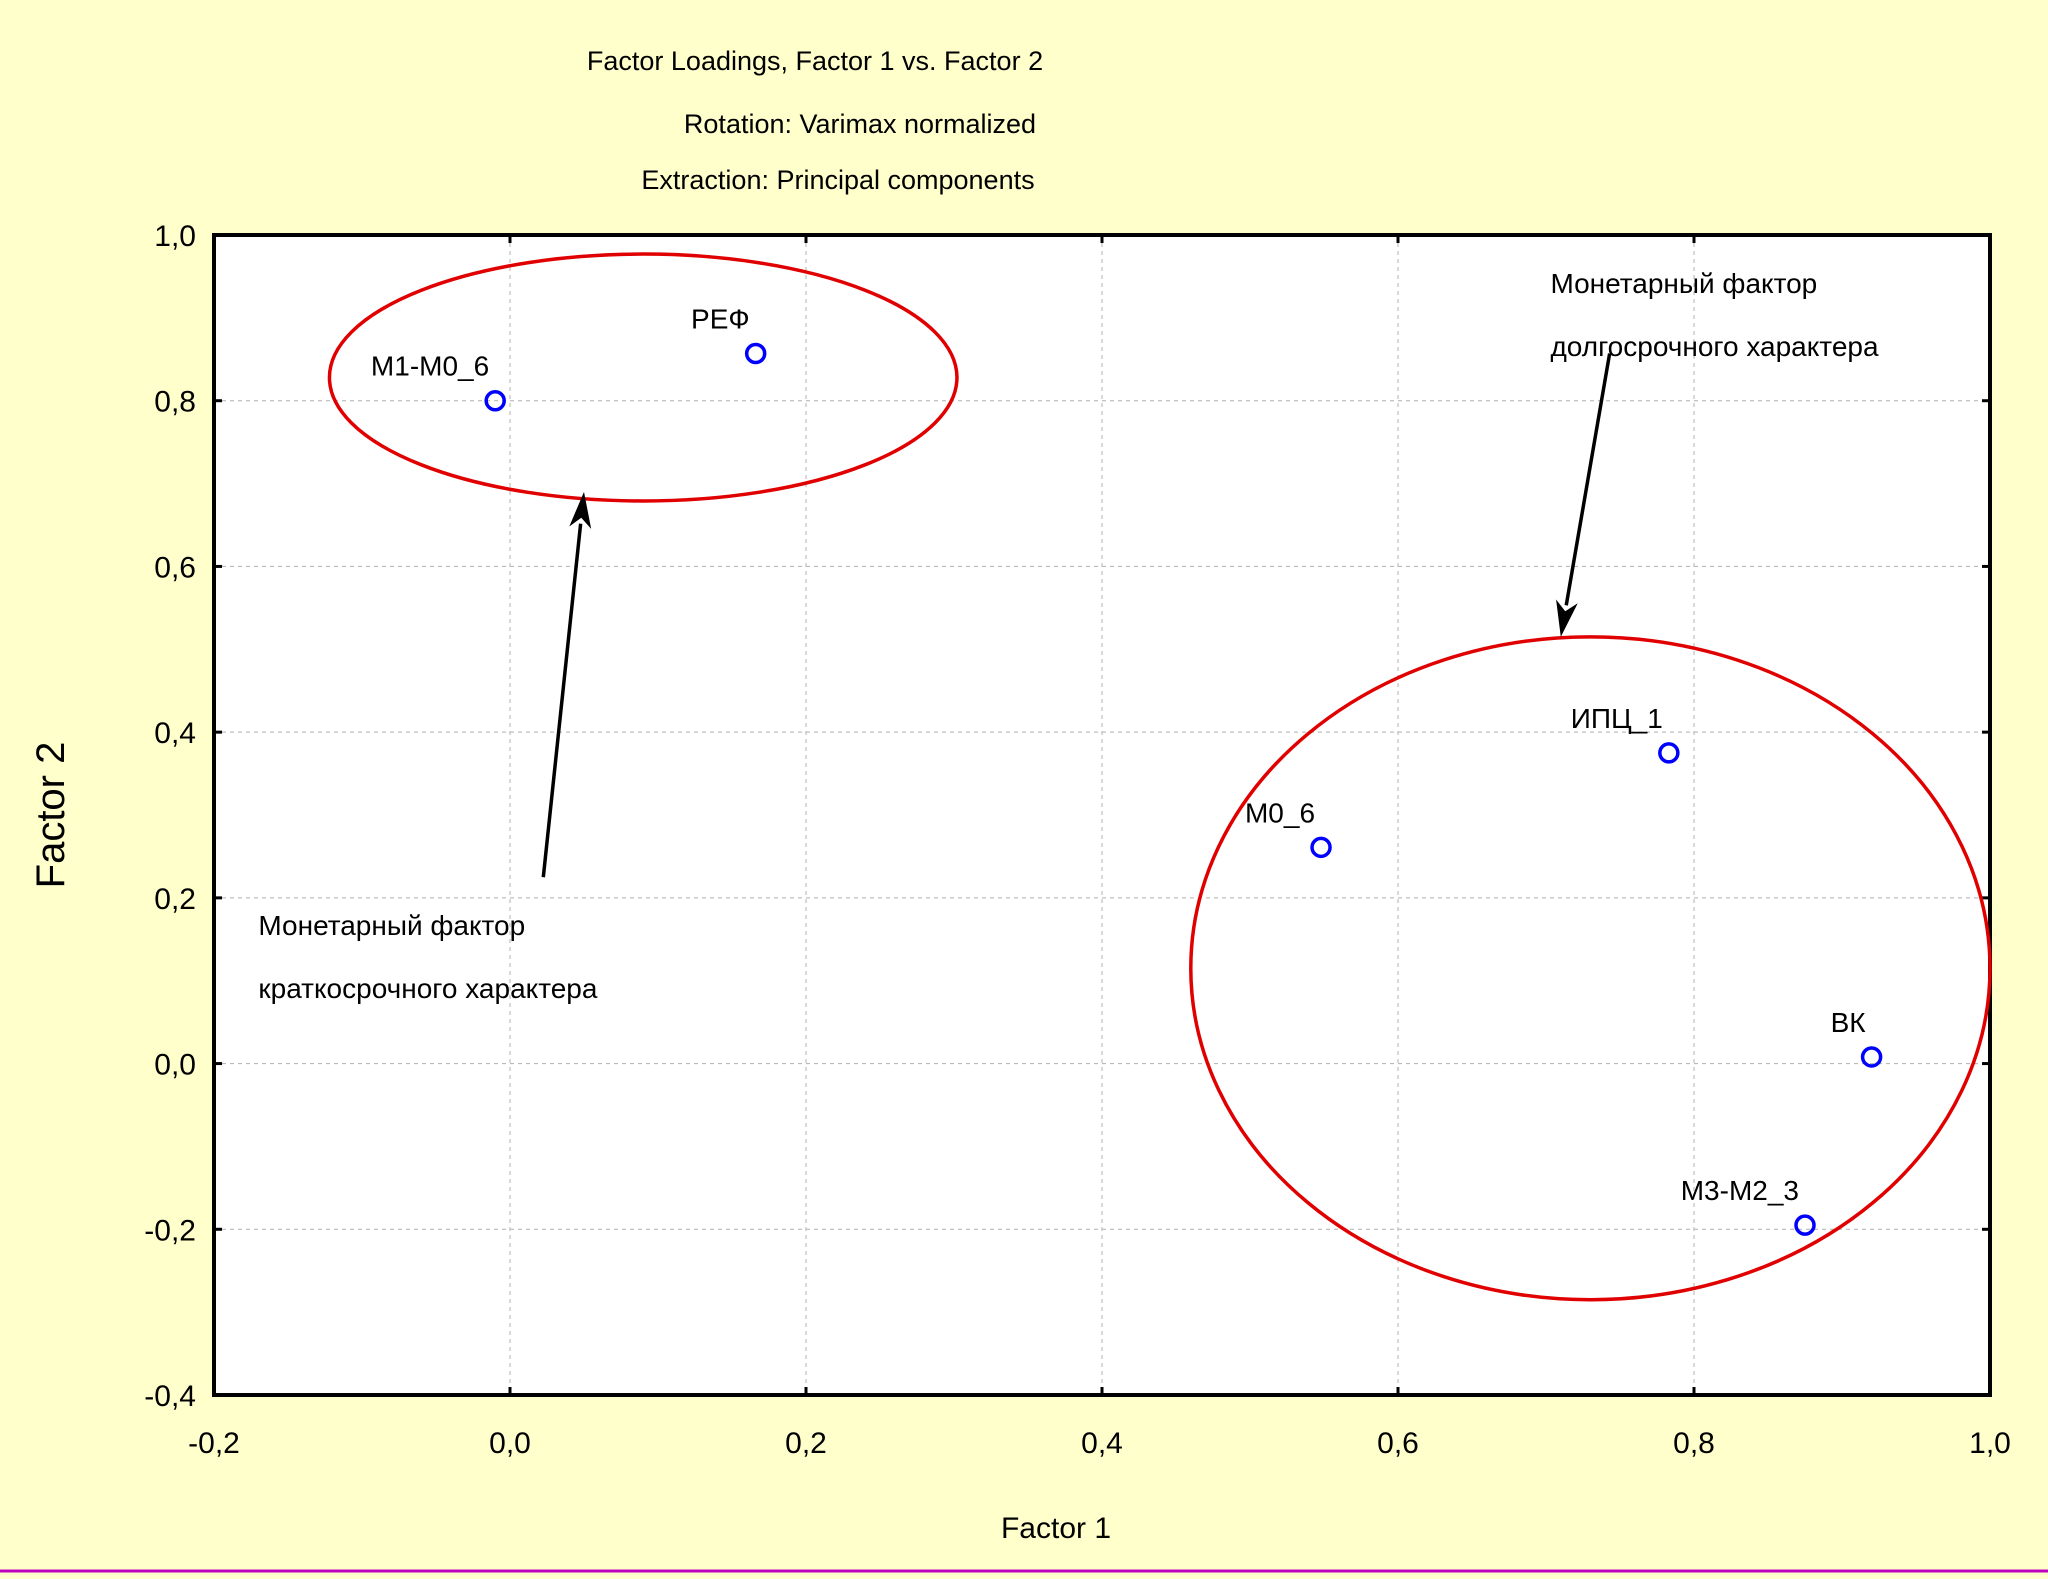 The image size is (2048, 1579). What do you see at coordinates (175, 402) in the screenshot?
I see `y-tick-label: 0,8` at bounding box center [175, 402].